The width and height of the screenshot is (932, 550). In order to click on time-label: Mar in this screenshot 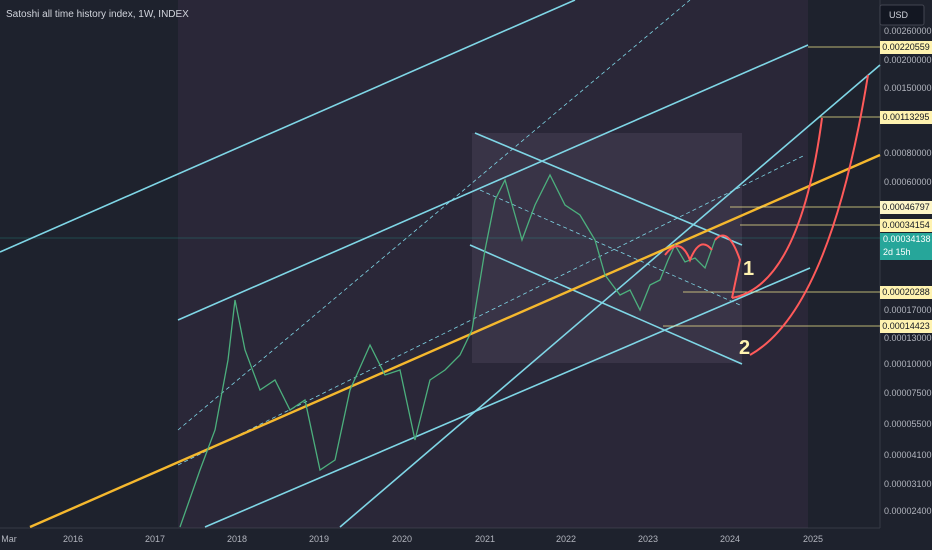, I will do `click(9, 539)`.